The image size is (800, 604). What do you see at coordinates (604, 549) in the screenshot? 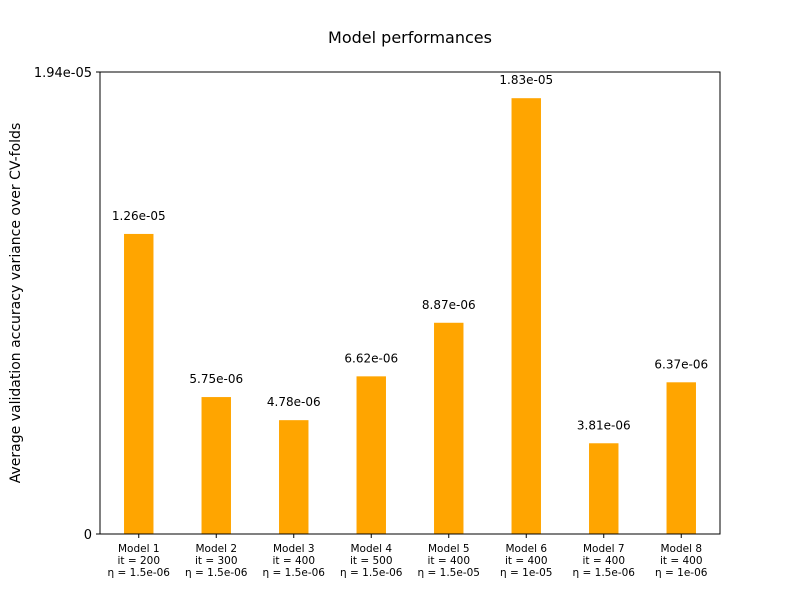
I see `x-tick-label: Model 7` at bounding box center [604, 549].